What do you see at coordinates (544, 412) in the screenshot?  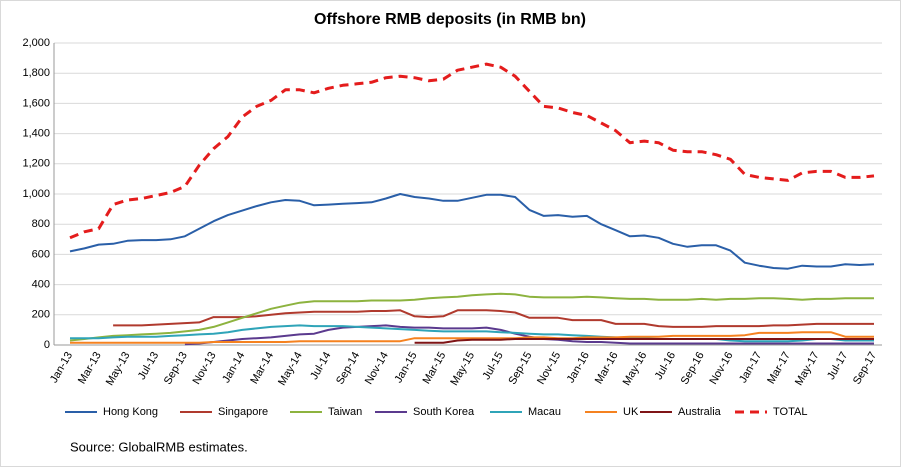 I see `legend-label: Macau` at bounding box center [544, 412].